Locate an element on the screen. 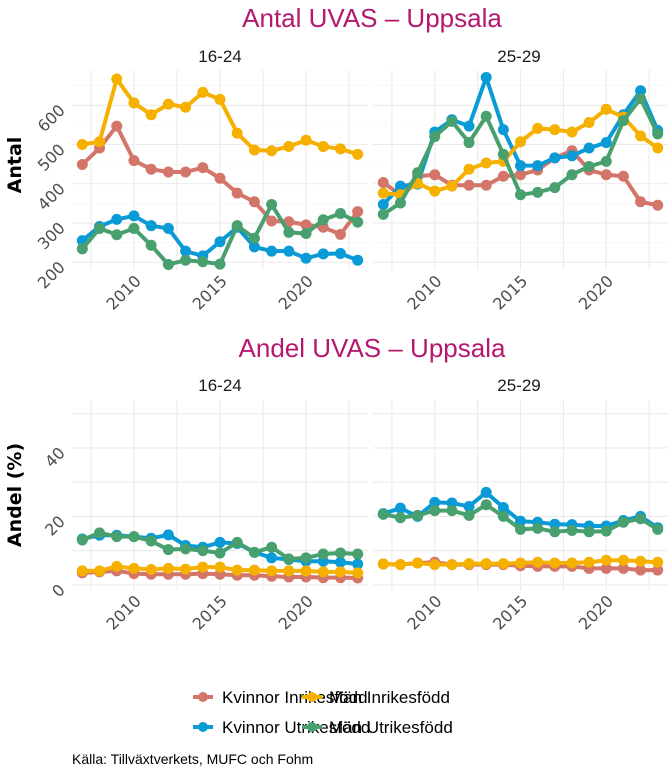 Image resolution: width=672 pixels, height=768 pixels. strip-label-antal-16-24: 16-24 is located at coordinates (219, 56).